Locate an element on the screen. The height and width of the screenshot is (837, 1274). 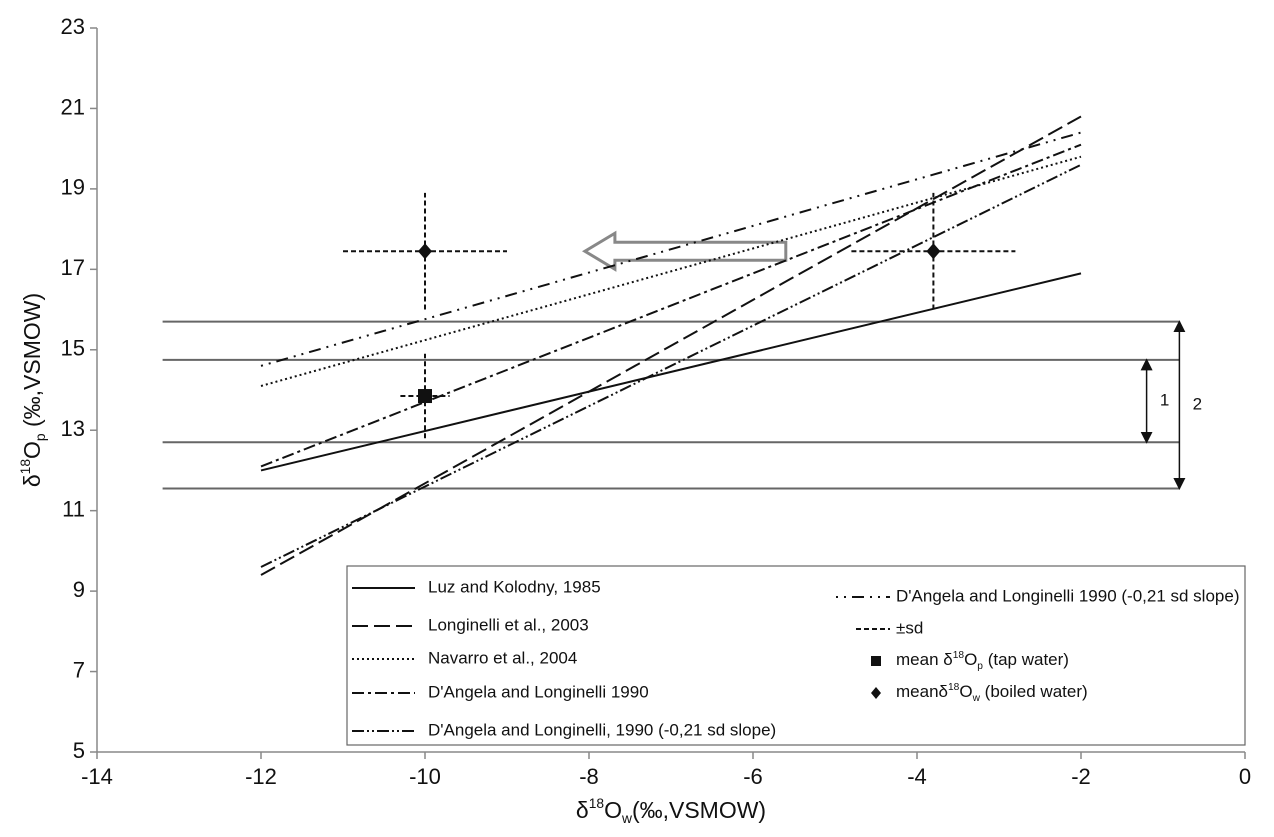
legend-label-part: (boiled water) is located at coordinates (1034, 691).